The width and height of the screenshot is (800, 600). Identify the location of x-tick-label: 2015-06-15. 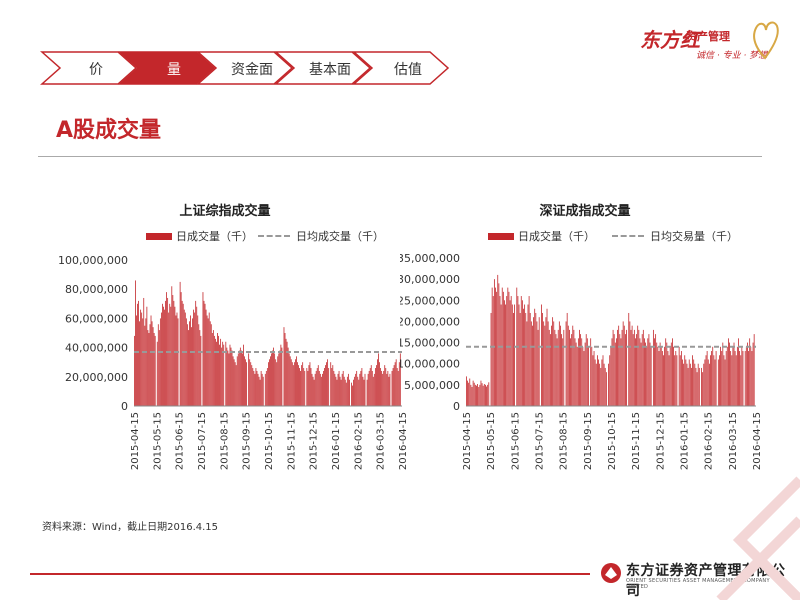
(180, 441).